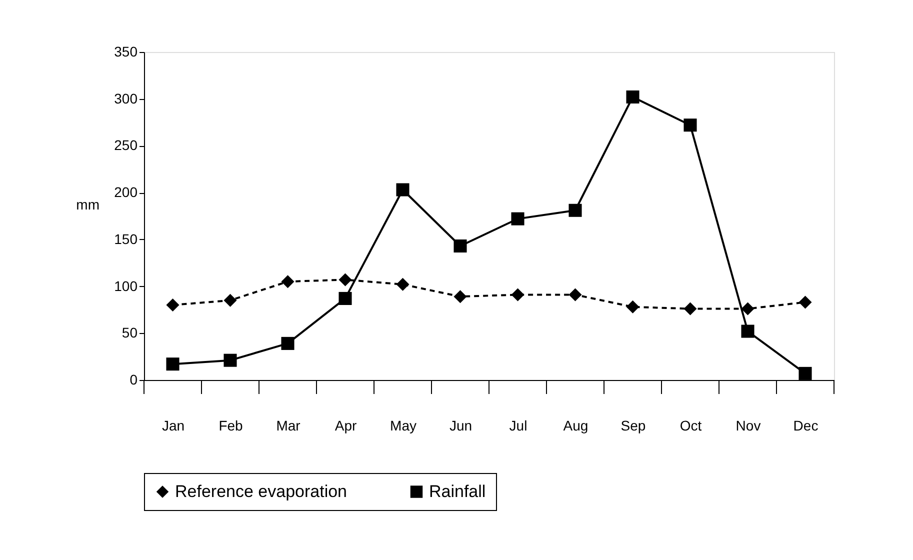  I want to click on x-tick-label: Feb, so click(231, 426).